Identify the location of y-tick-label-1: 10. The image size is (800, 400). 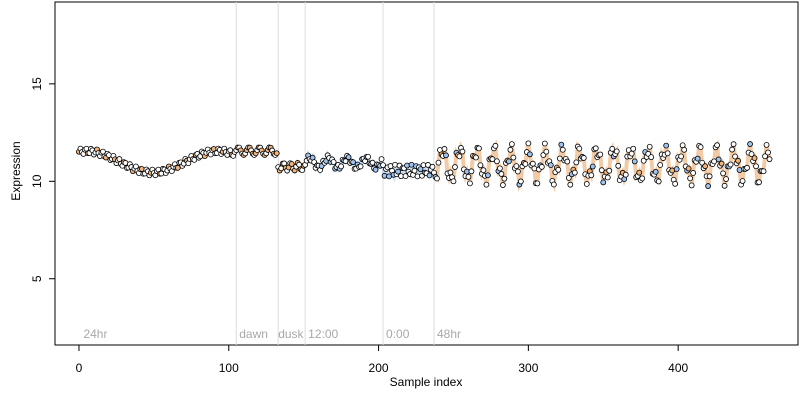
(37, 181).